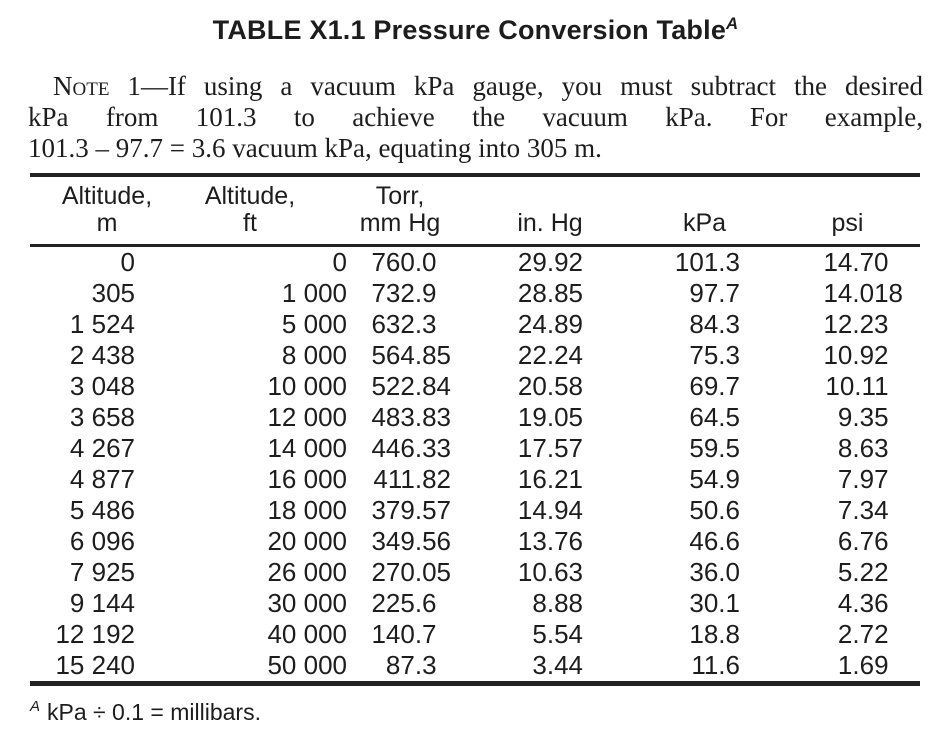  Describe the element at coordinates (339, 262) in the screenshot. I see `cell-value: 0` at that location.